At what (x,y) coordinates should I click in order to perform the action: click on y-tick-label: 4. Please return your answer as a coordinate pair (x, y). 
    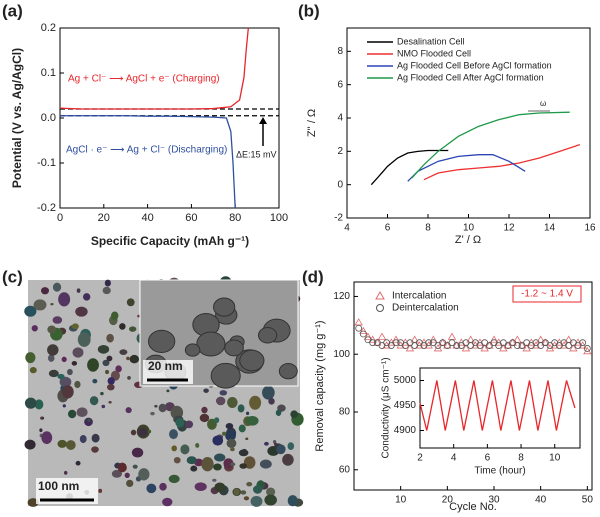
    Looking at the image, I should click on (340, 118).